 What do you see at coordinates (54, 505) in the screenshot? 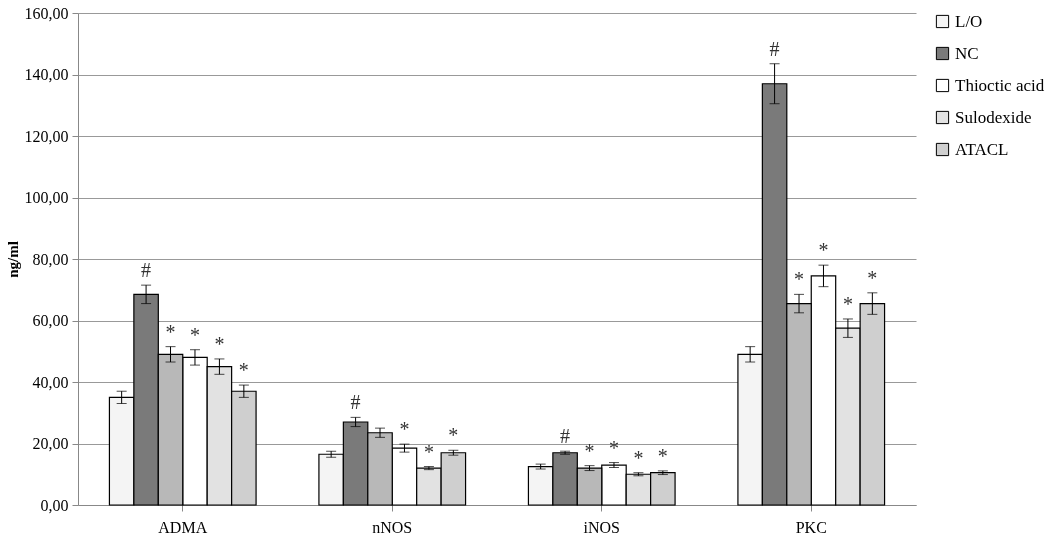
I see `y-tick-label: 0,00` at bounding box center [54, 505].